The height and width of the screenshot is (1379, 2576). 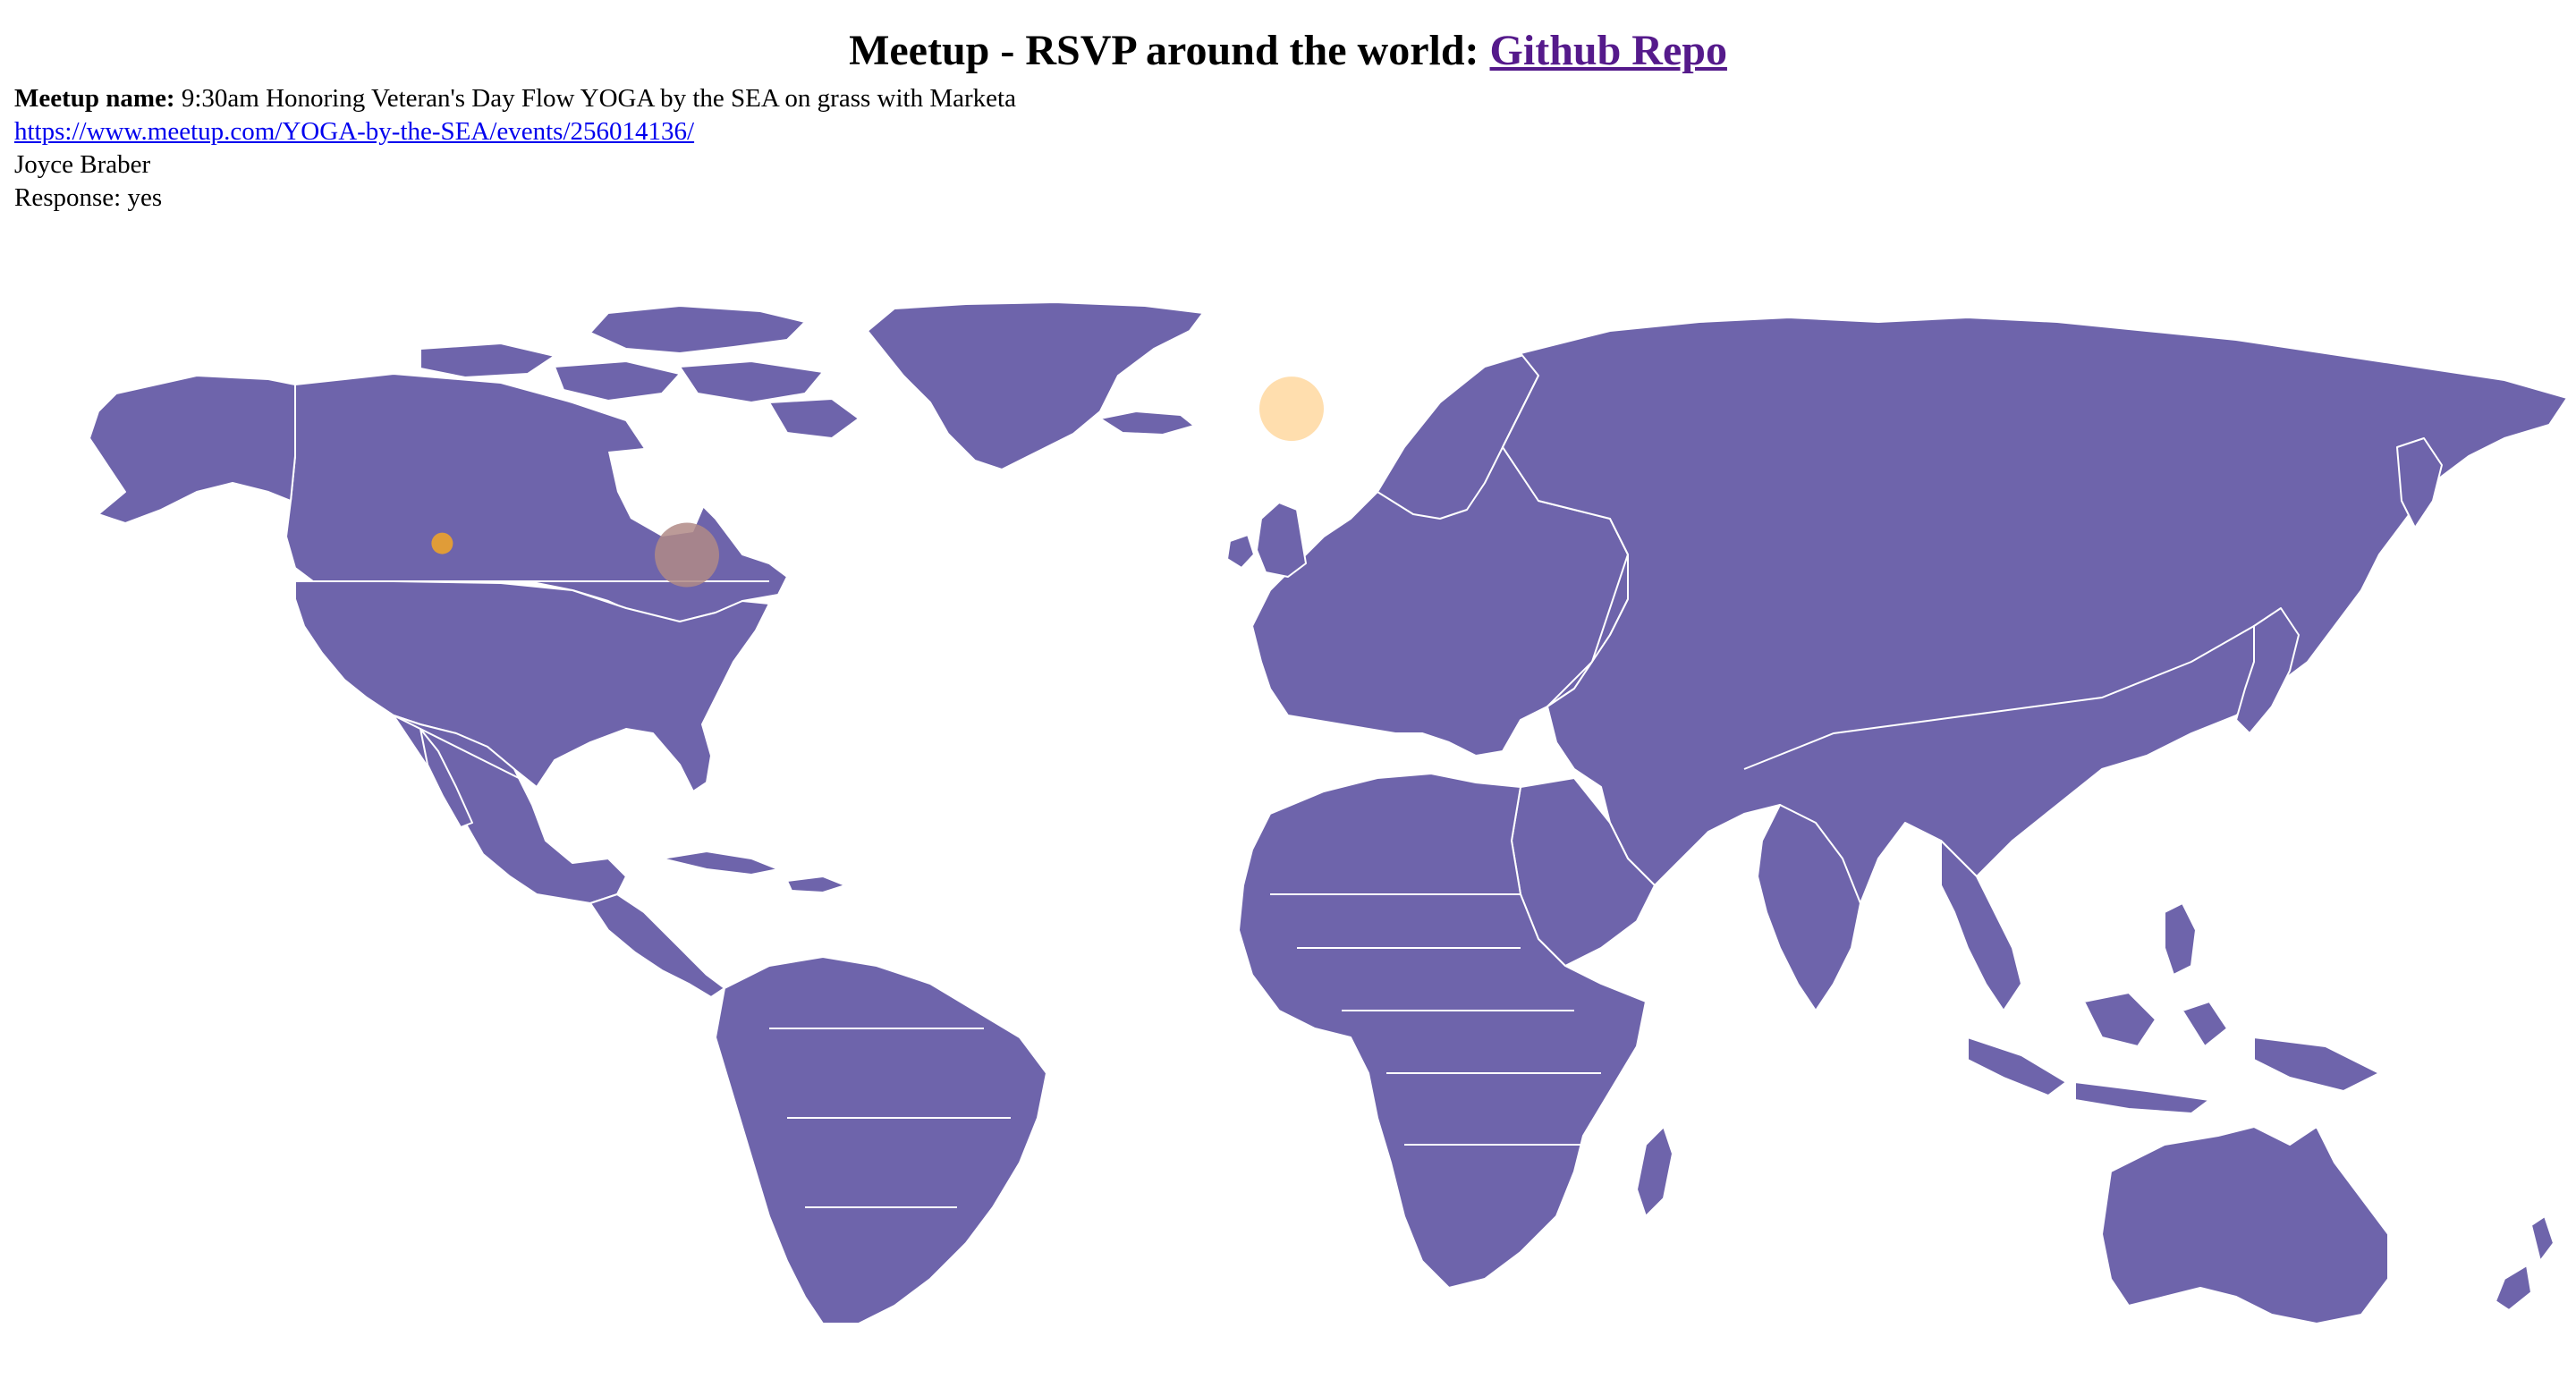 What do you see at coordinates (2267, 670) in the screenshot?
I see `country-japan` at bounding box center [2267, 670].